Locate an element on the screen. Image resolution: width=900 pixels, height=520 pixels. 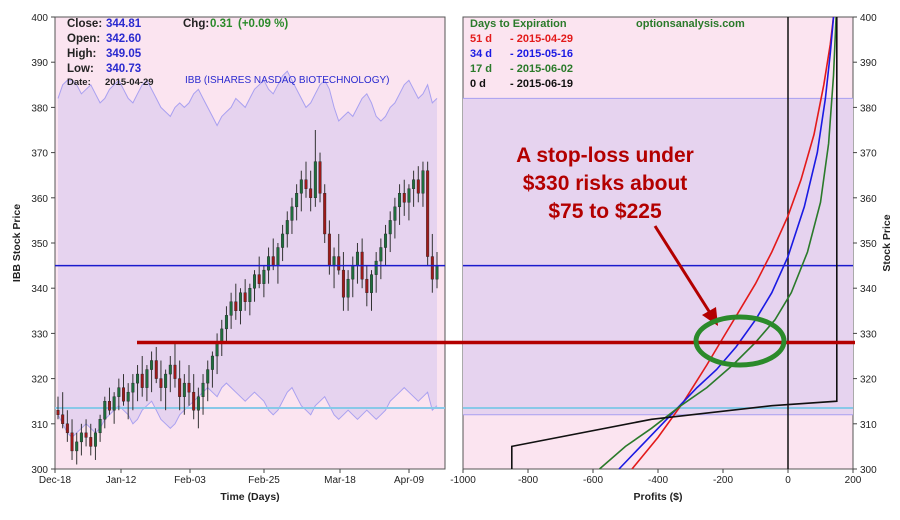
change-percent: (+0.09 %) is located at coordinates (263, 24).